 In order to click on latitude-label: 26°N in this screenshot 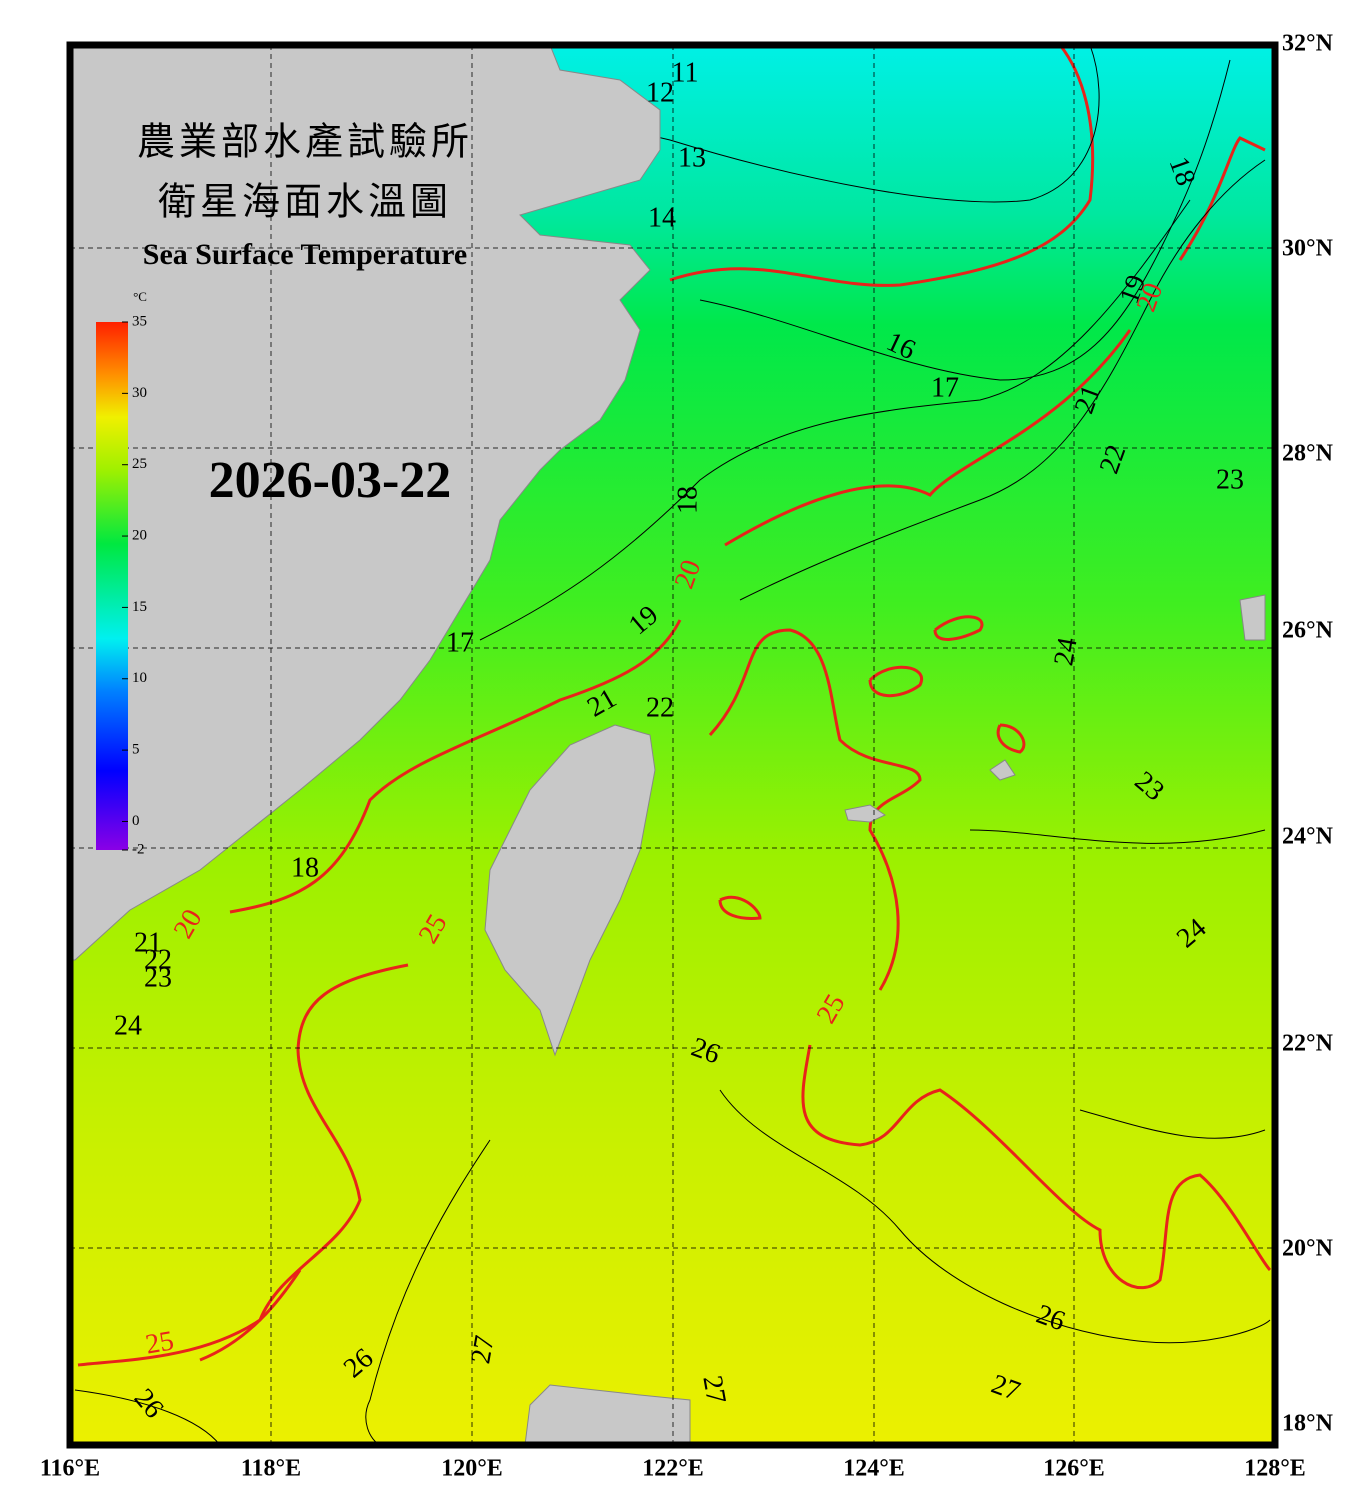, I will do `click(1308, 631)`.